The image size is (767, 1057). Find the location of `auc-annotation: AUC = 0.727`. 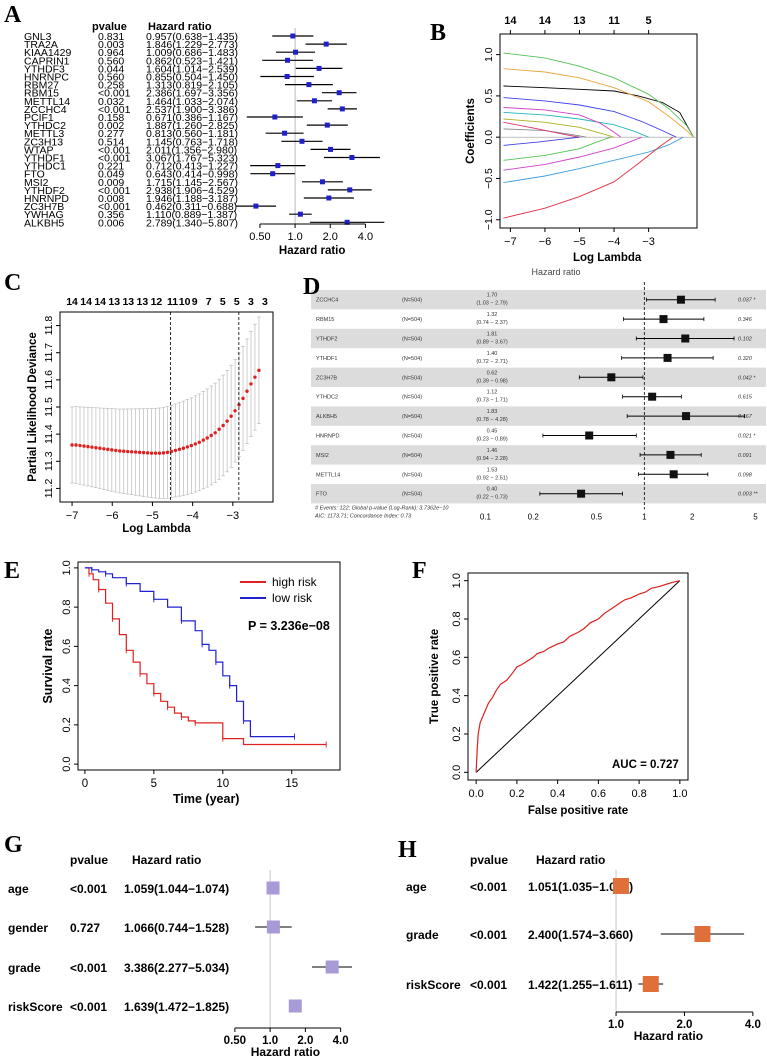

auc-annotation: AUC = 0.727 is located at coordinates (645, 765).